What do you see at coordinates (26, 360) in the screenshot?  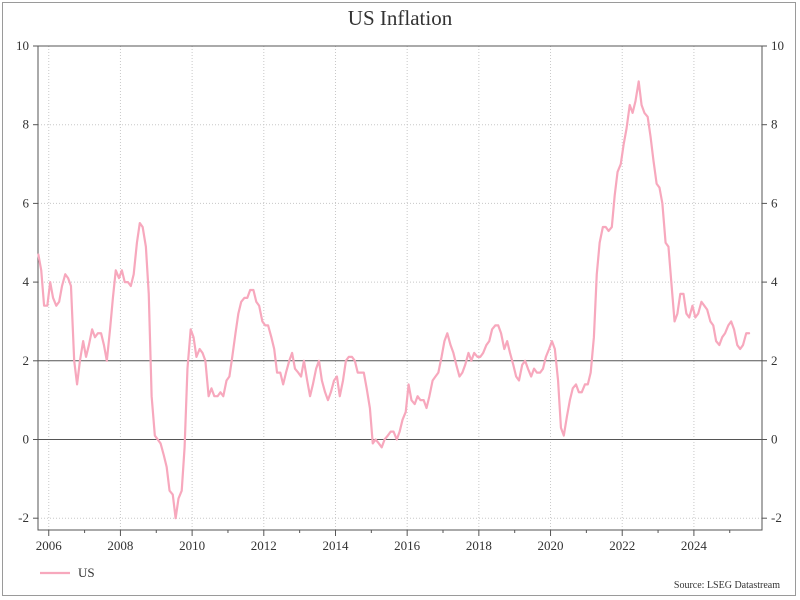 I see `y-tick-label-left: 2` at bounding box center [26, 360].